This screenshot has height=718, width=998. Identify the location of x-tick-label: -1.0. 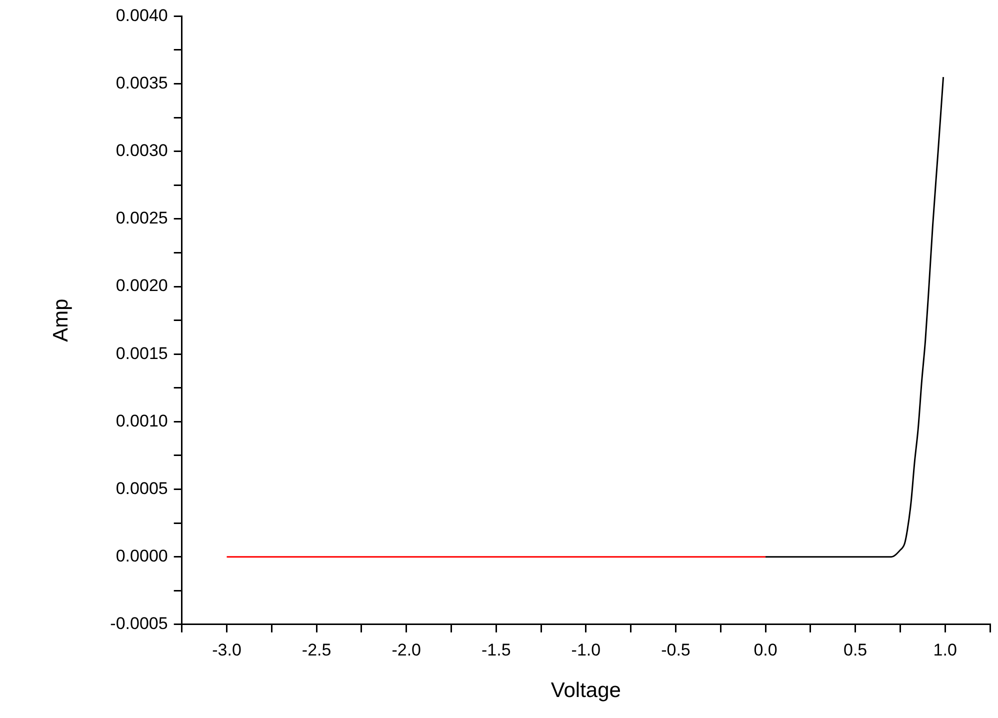
(586, 650).